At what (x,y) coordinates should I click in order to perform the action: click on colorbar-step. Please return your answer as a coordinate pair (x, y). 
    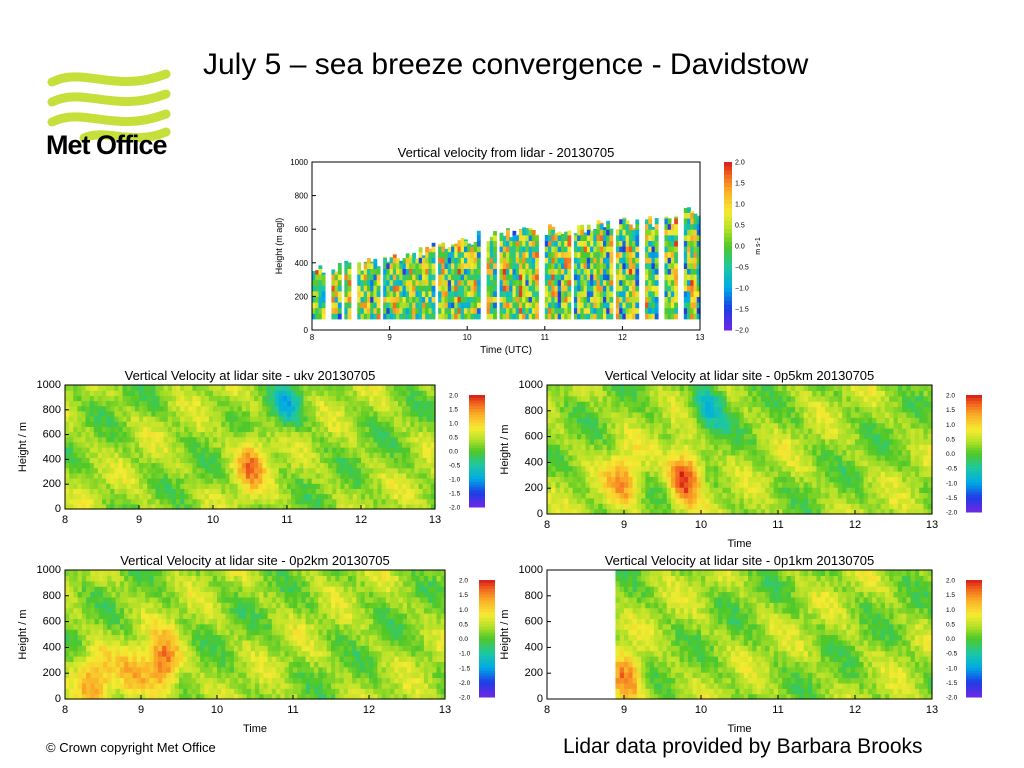
    Looking at the image, I should click on (477, 419).